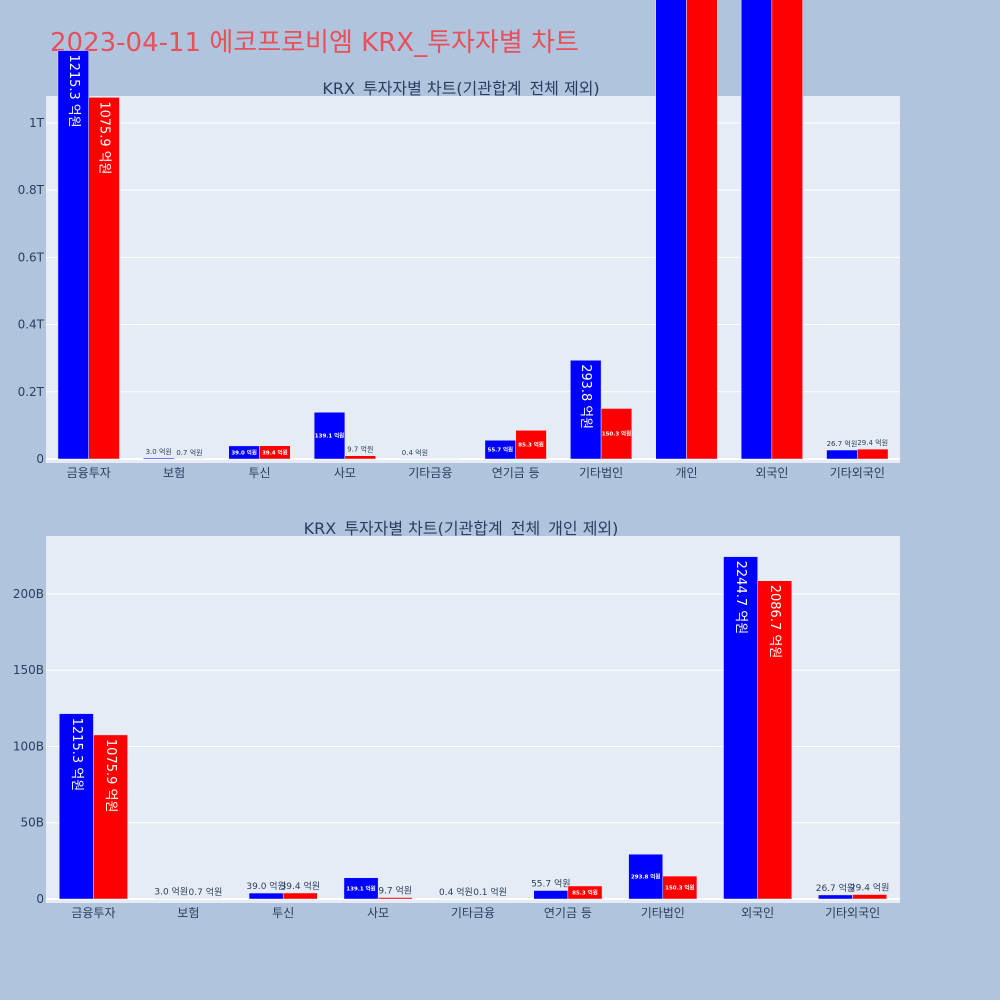  Describe the element at coordinates (686, 473) in the screenshot. I see `x-tick-label: 개인` at that location.